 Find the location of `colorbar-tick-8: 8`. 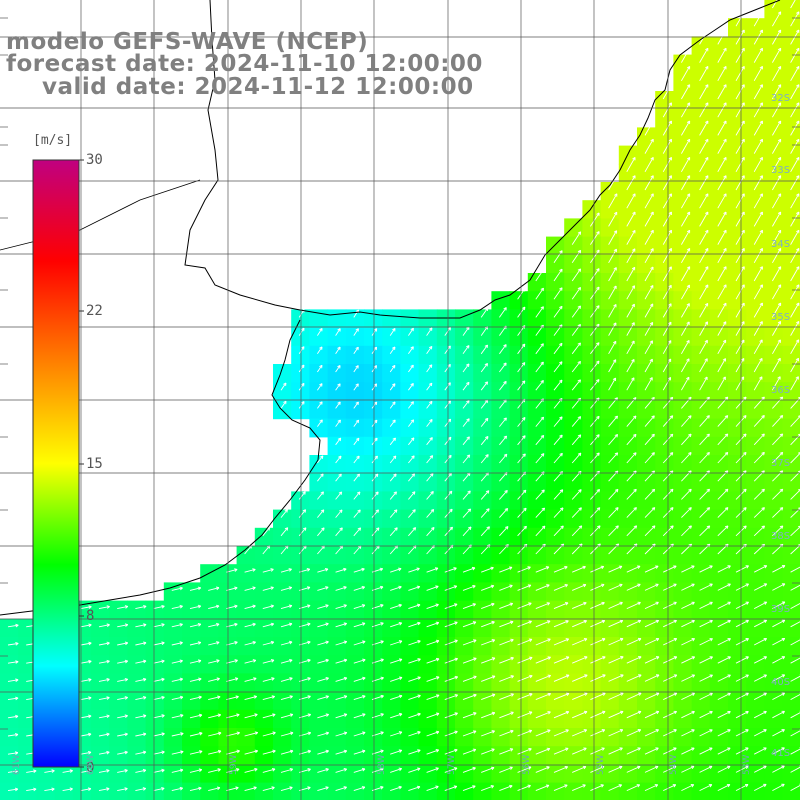

colorbar-tick-8: 8 is located at coordinates (90, 616).